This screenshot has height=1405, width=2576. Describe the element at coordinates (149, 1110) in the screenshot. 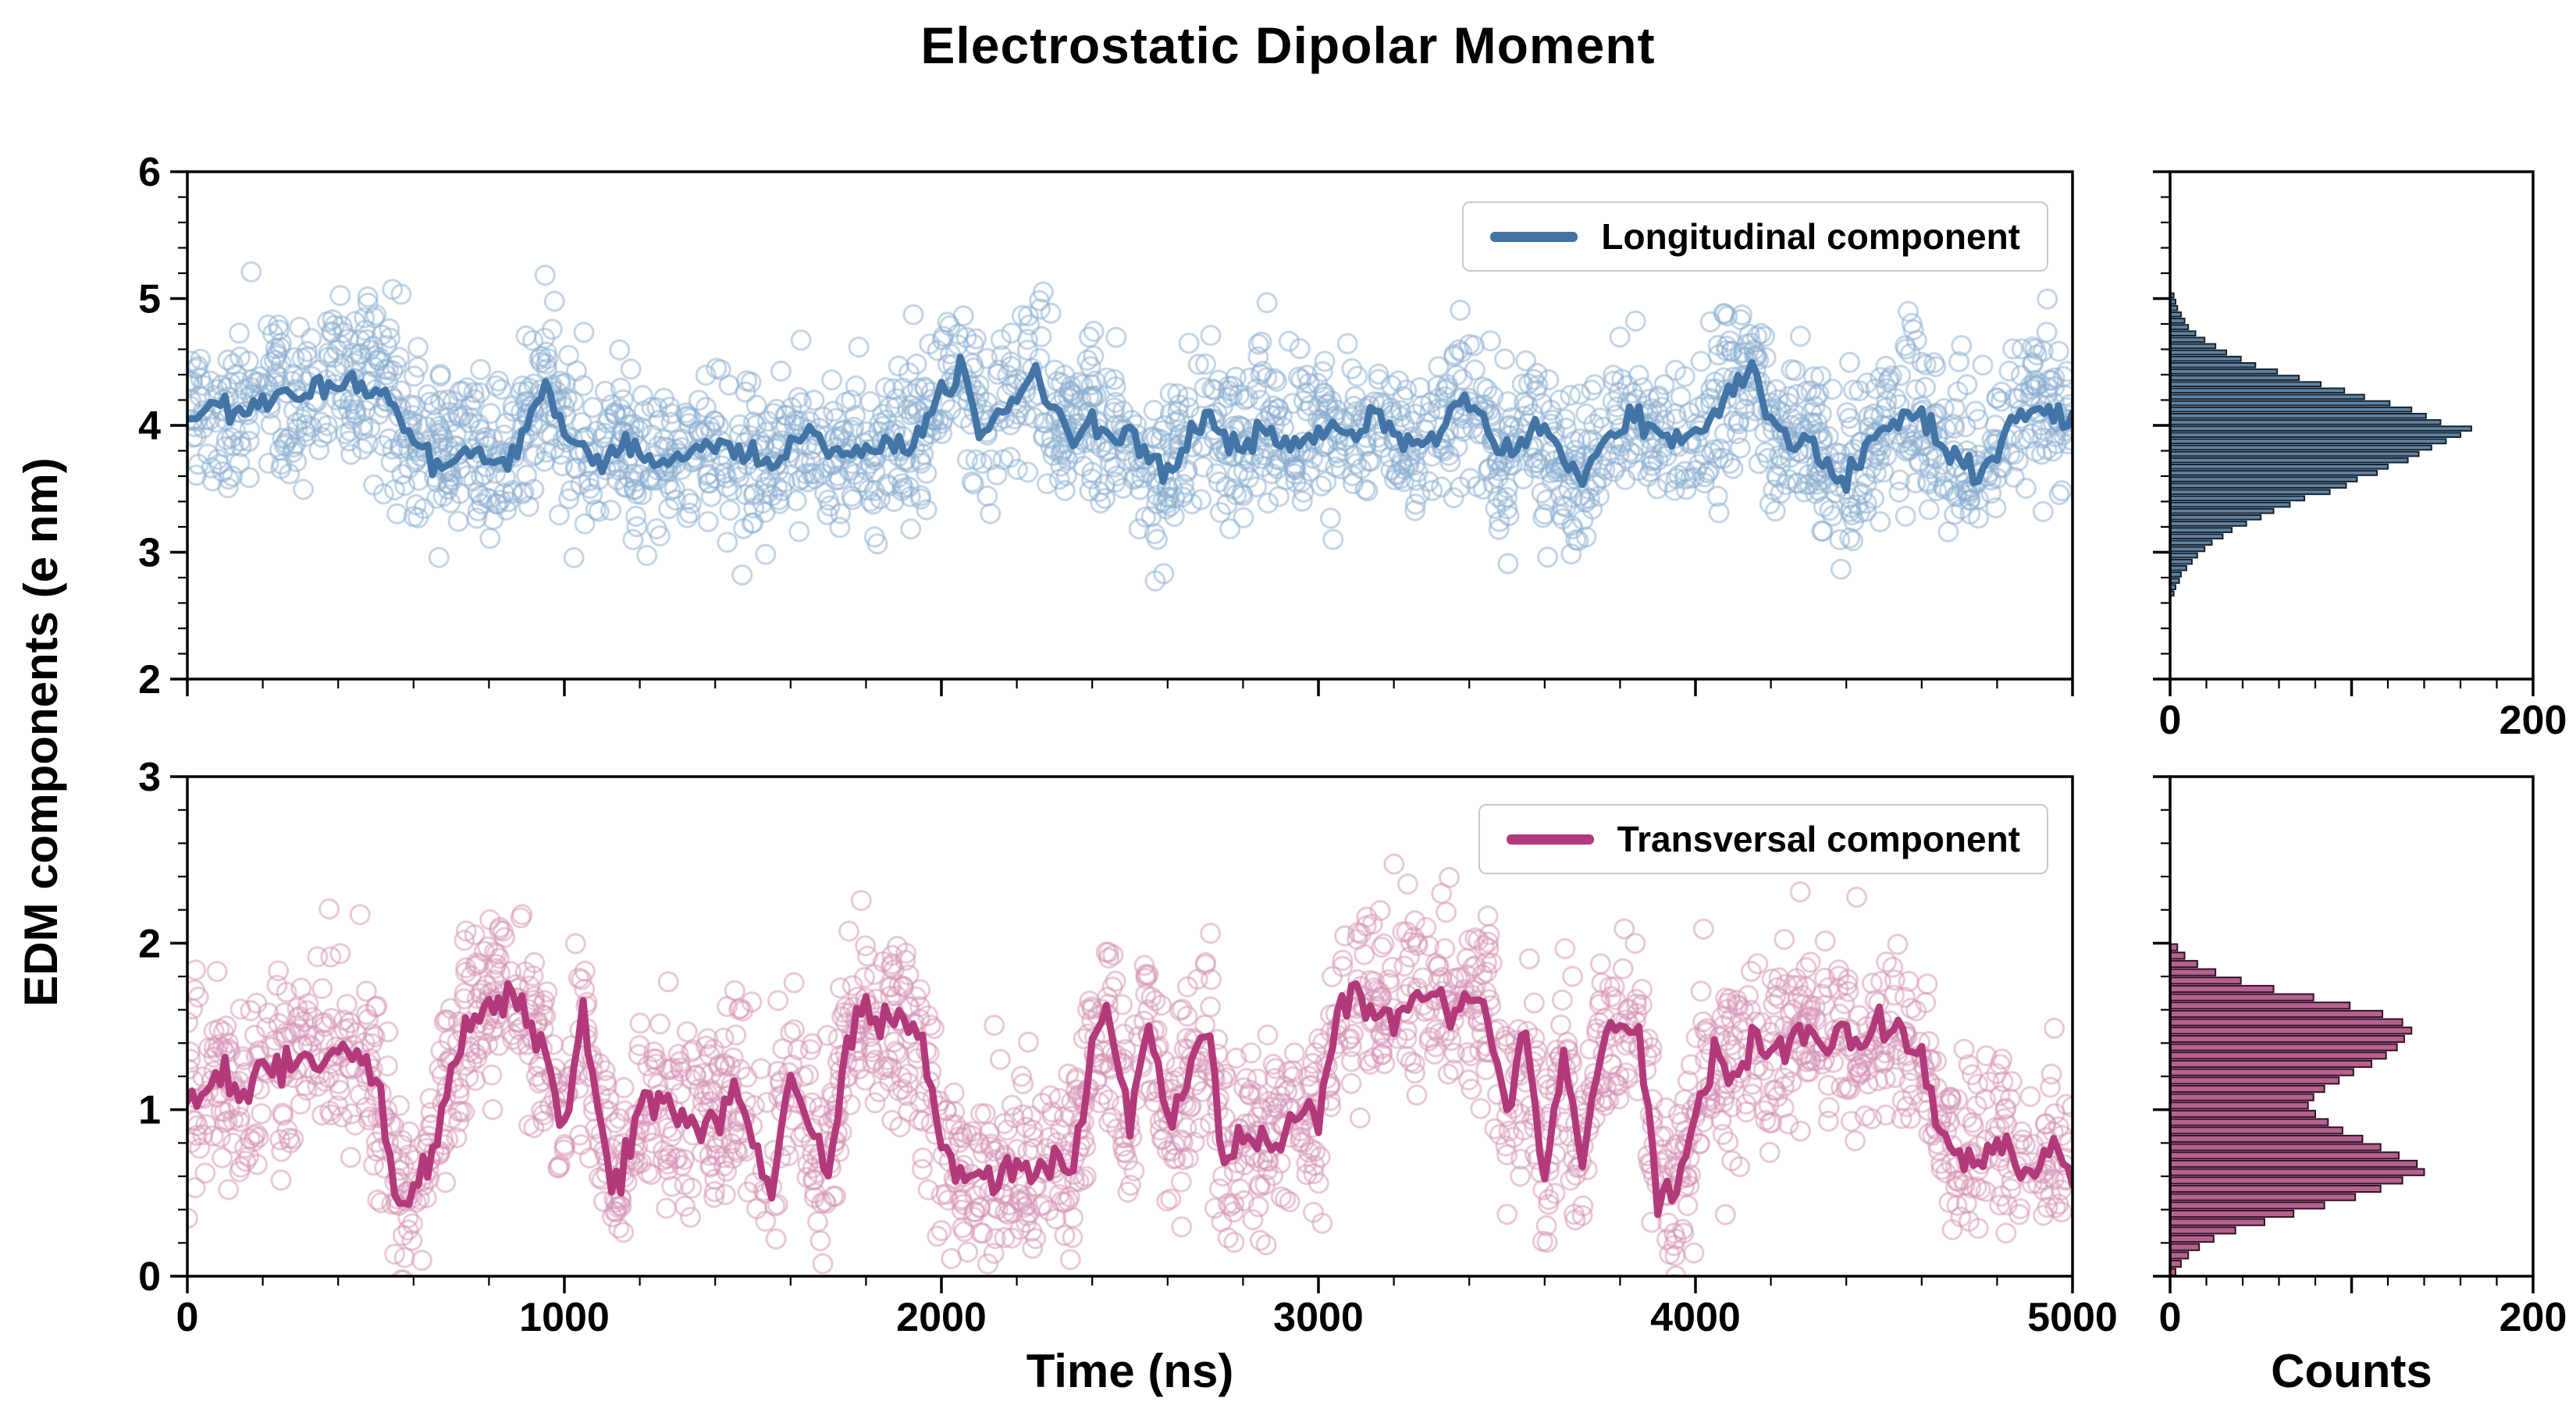

I see `tick-label: 1` at that location.